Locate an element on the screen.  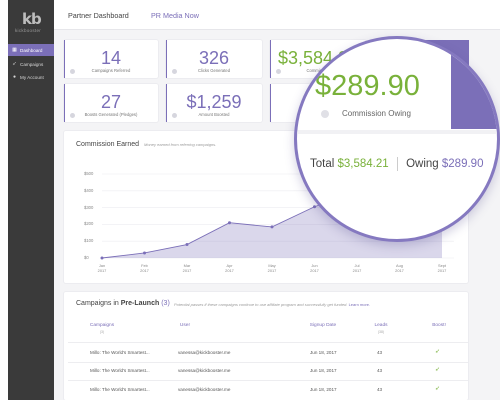
sidebar-item-my-account: ● My Account is located at coordinates (31, 77).